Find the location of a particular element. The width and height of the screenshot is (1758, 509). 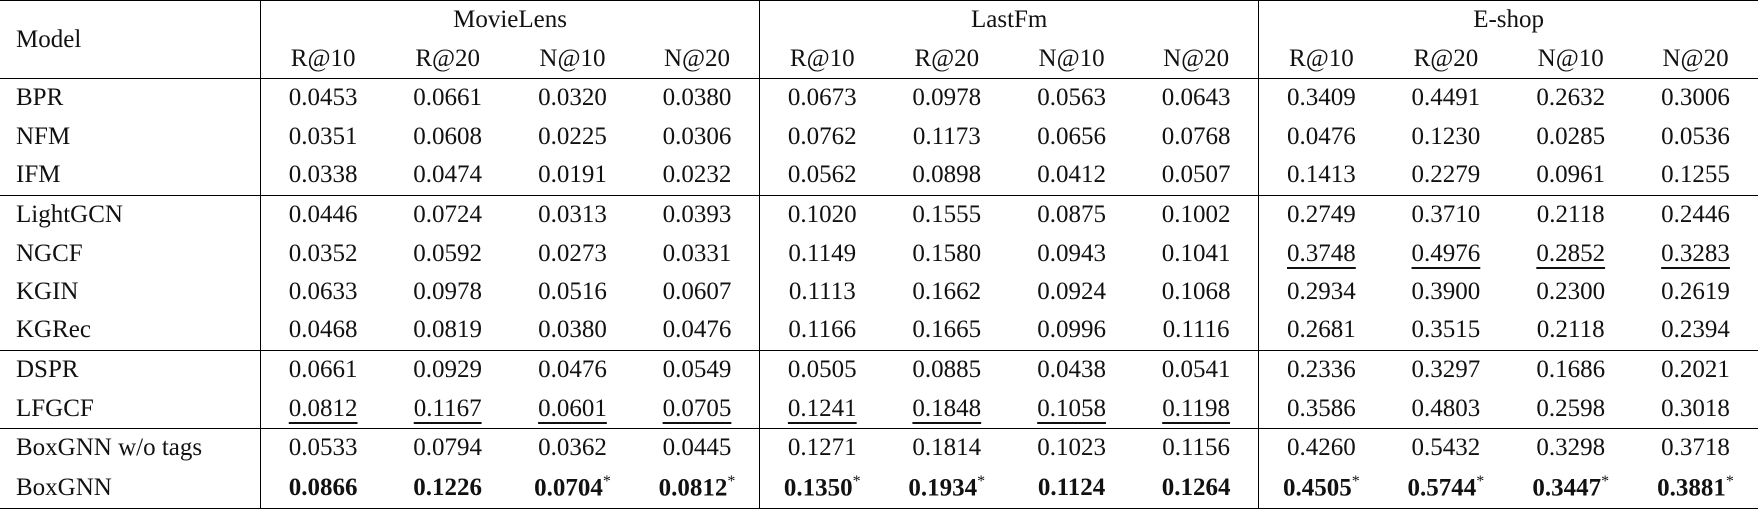

cell: 0.3586 is located at coordinates (1321, 409).